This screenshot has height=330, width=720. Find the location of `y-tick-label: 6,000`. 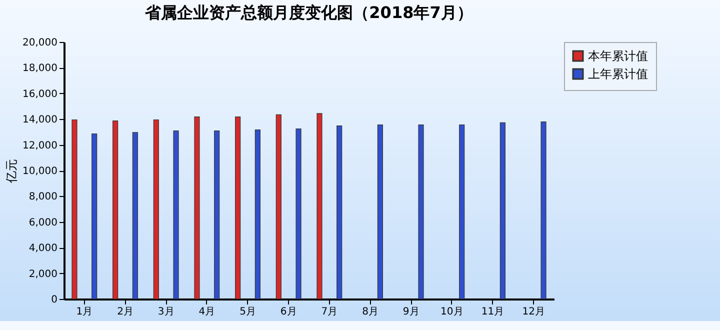

y-tick-label: 6,000 is located at coordinates (43, 222).